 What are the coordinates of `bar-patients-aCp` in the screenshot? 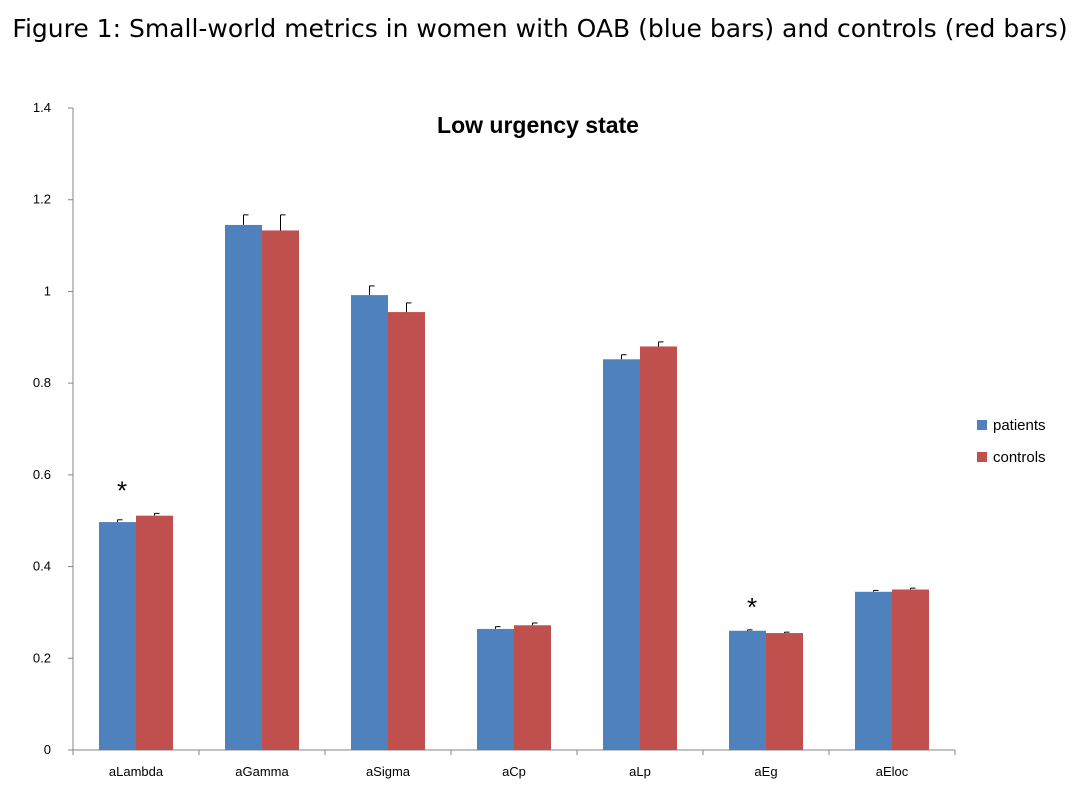 It's located at (495, 689).